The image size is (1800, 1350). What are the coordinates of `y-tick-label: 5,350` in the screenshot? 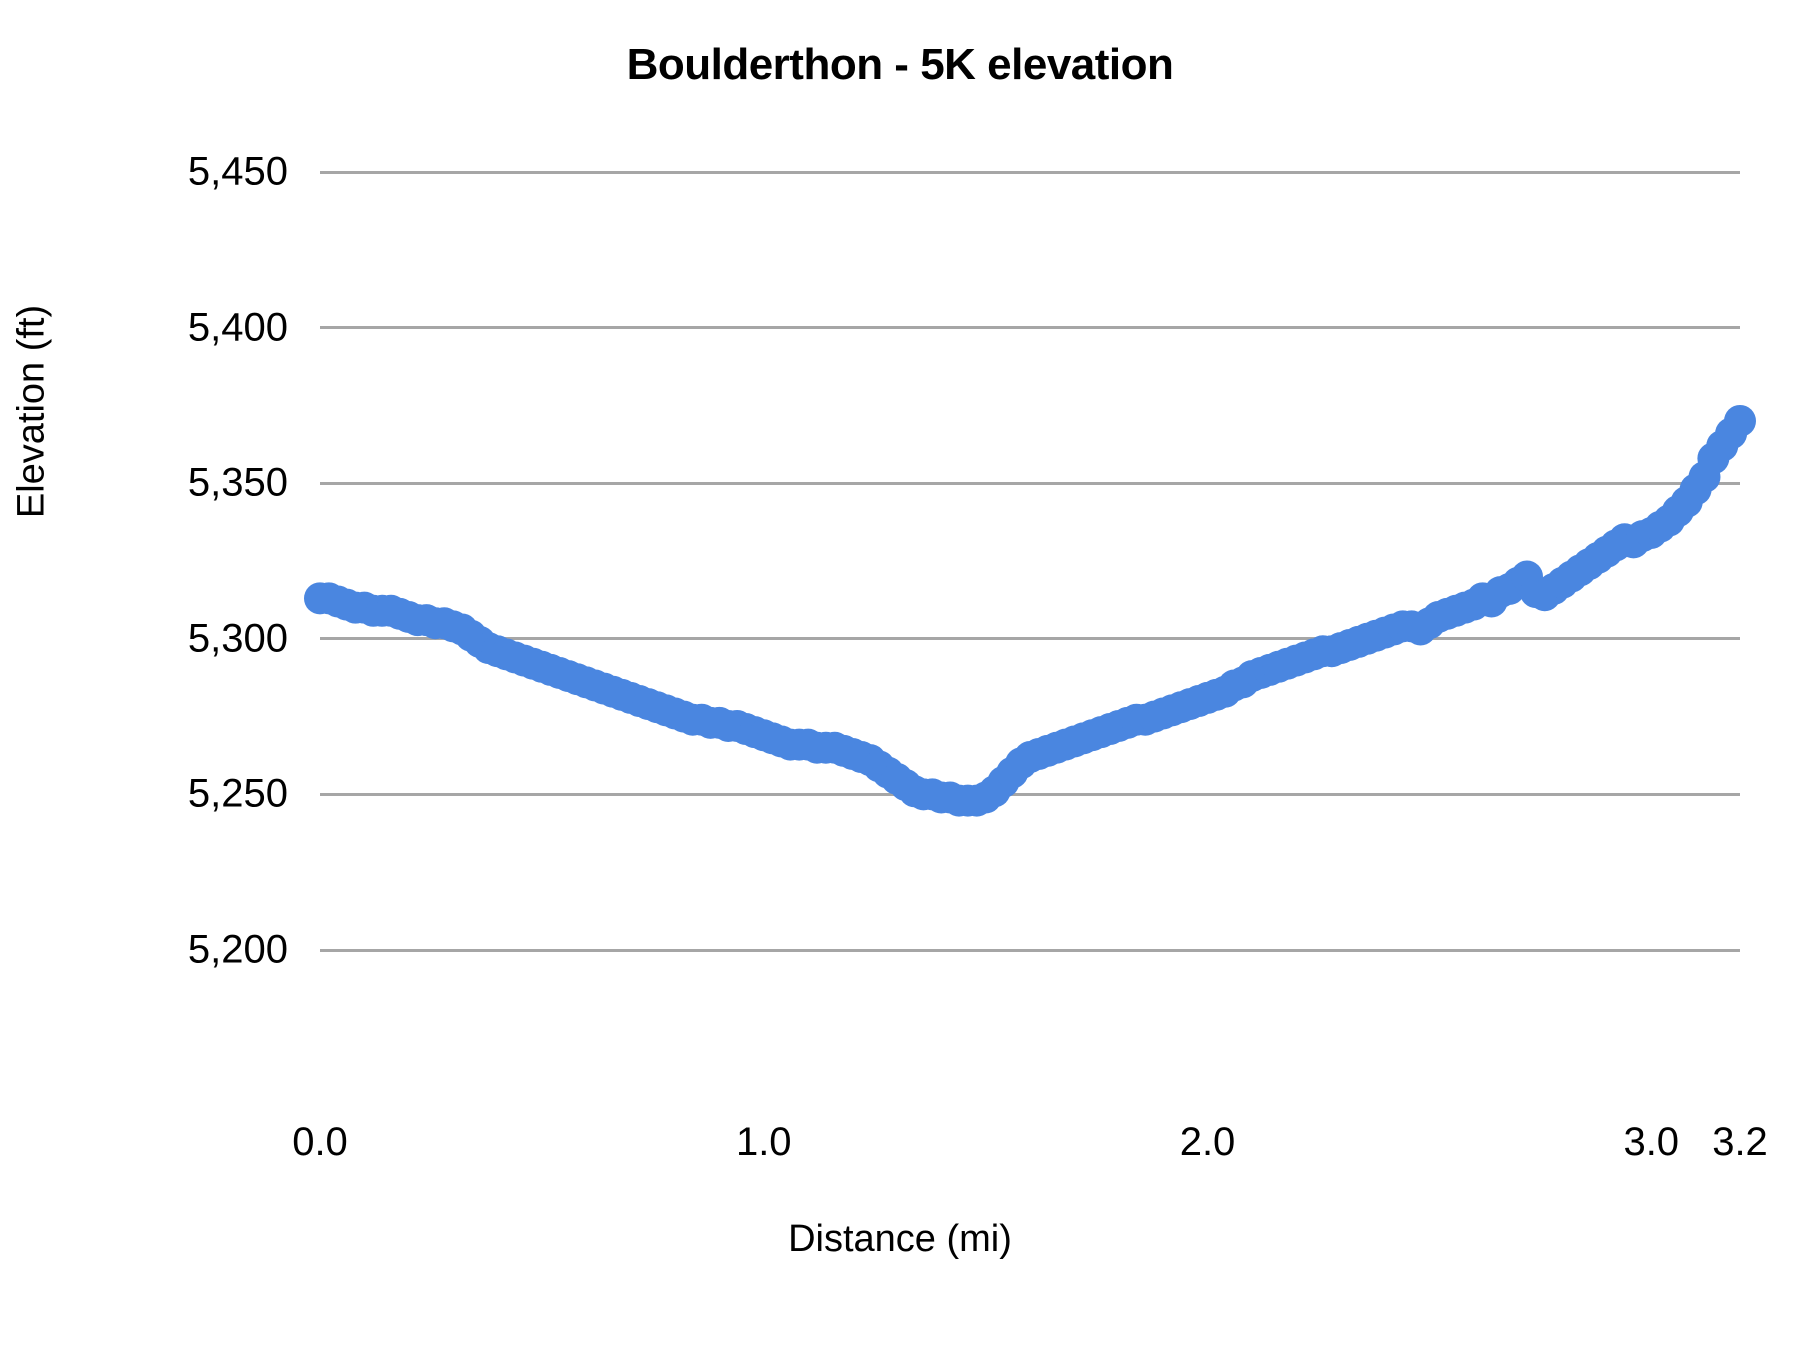 It's located at (237, 482).